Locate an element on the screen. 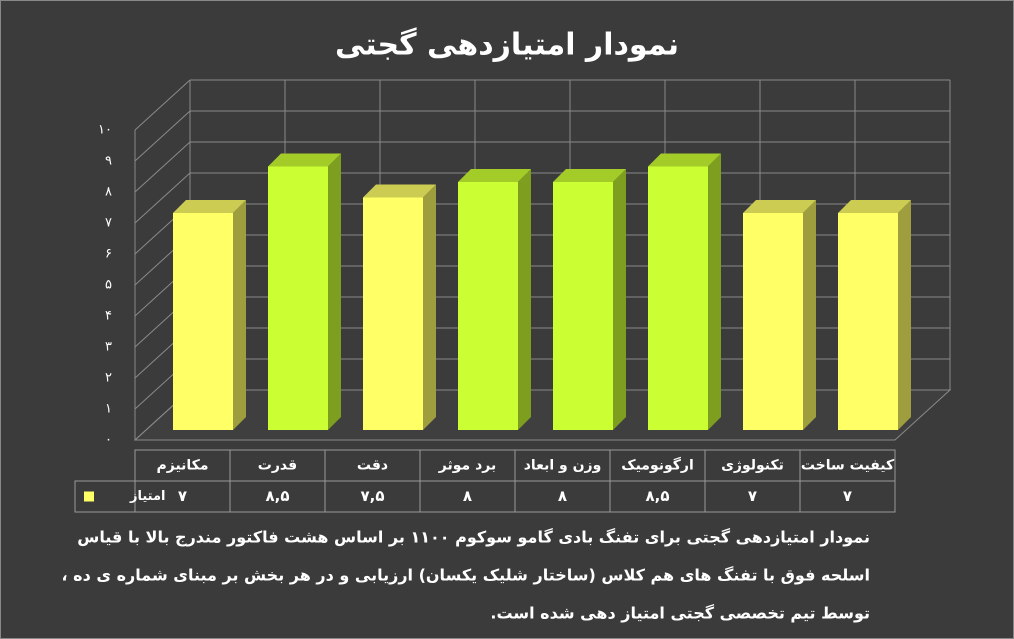 The image size is (1014, 639). y-tick-label: ۱ is located at coordinates (108, 409).